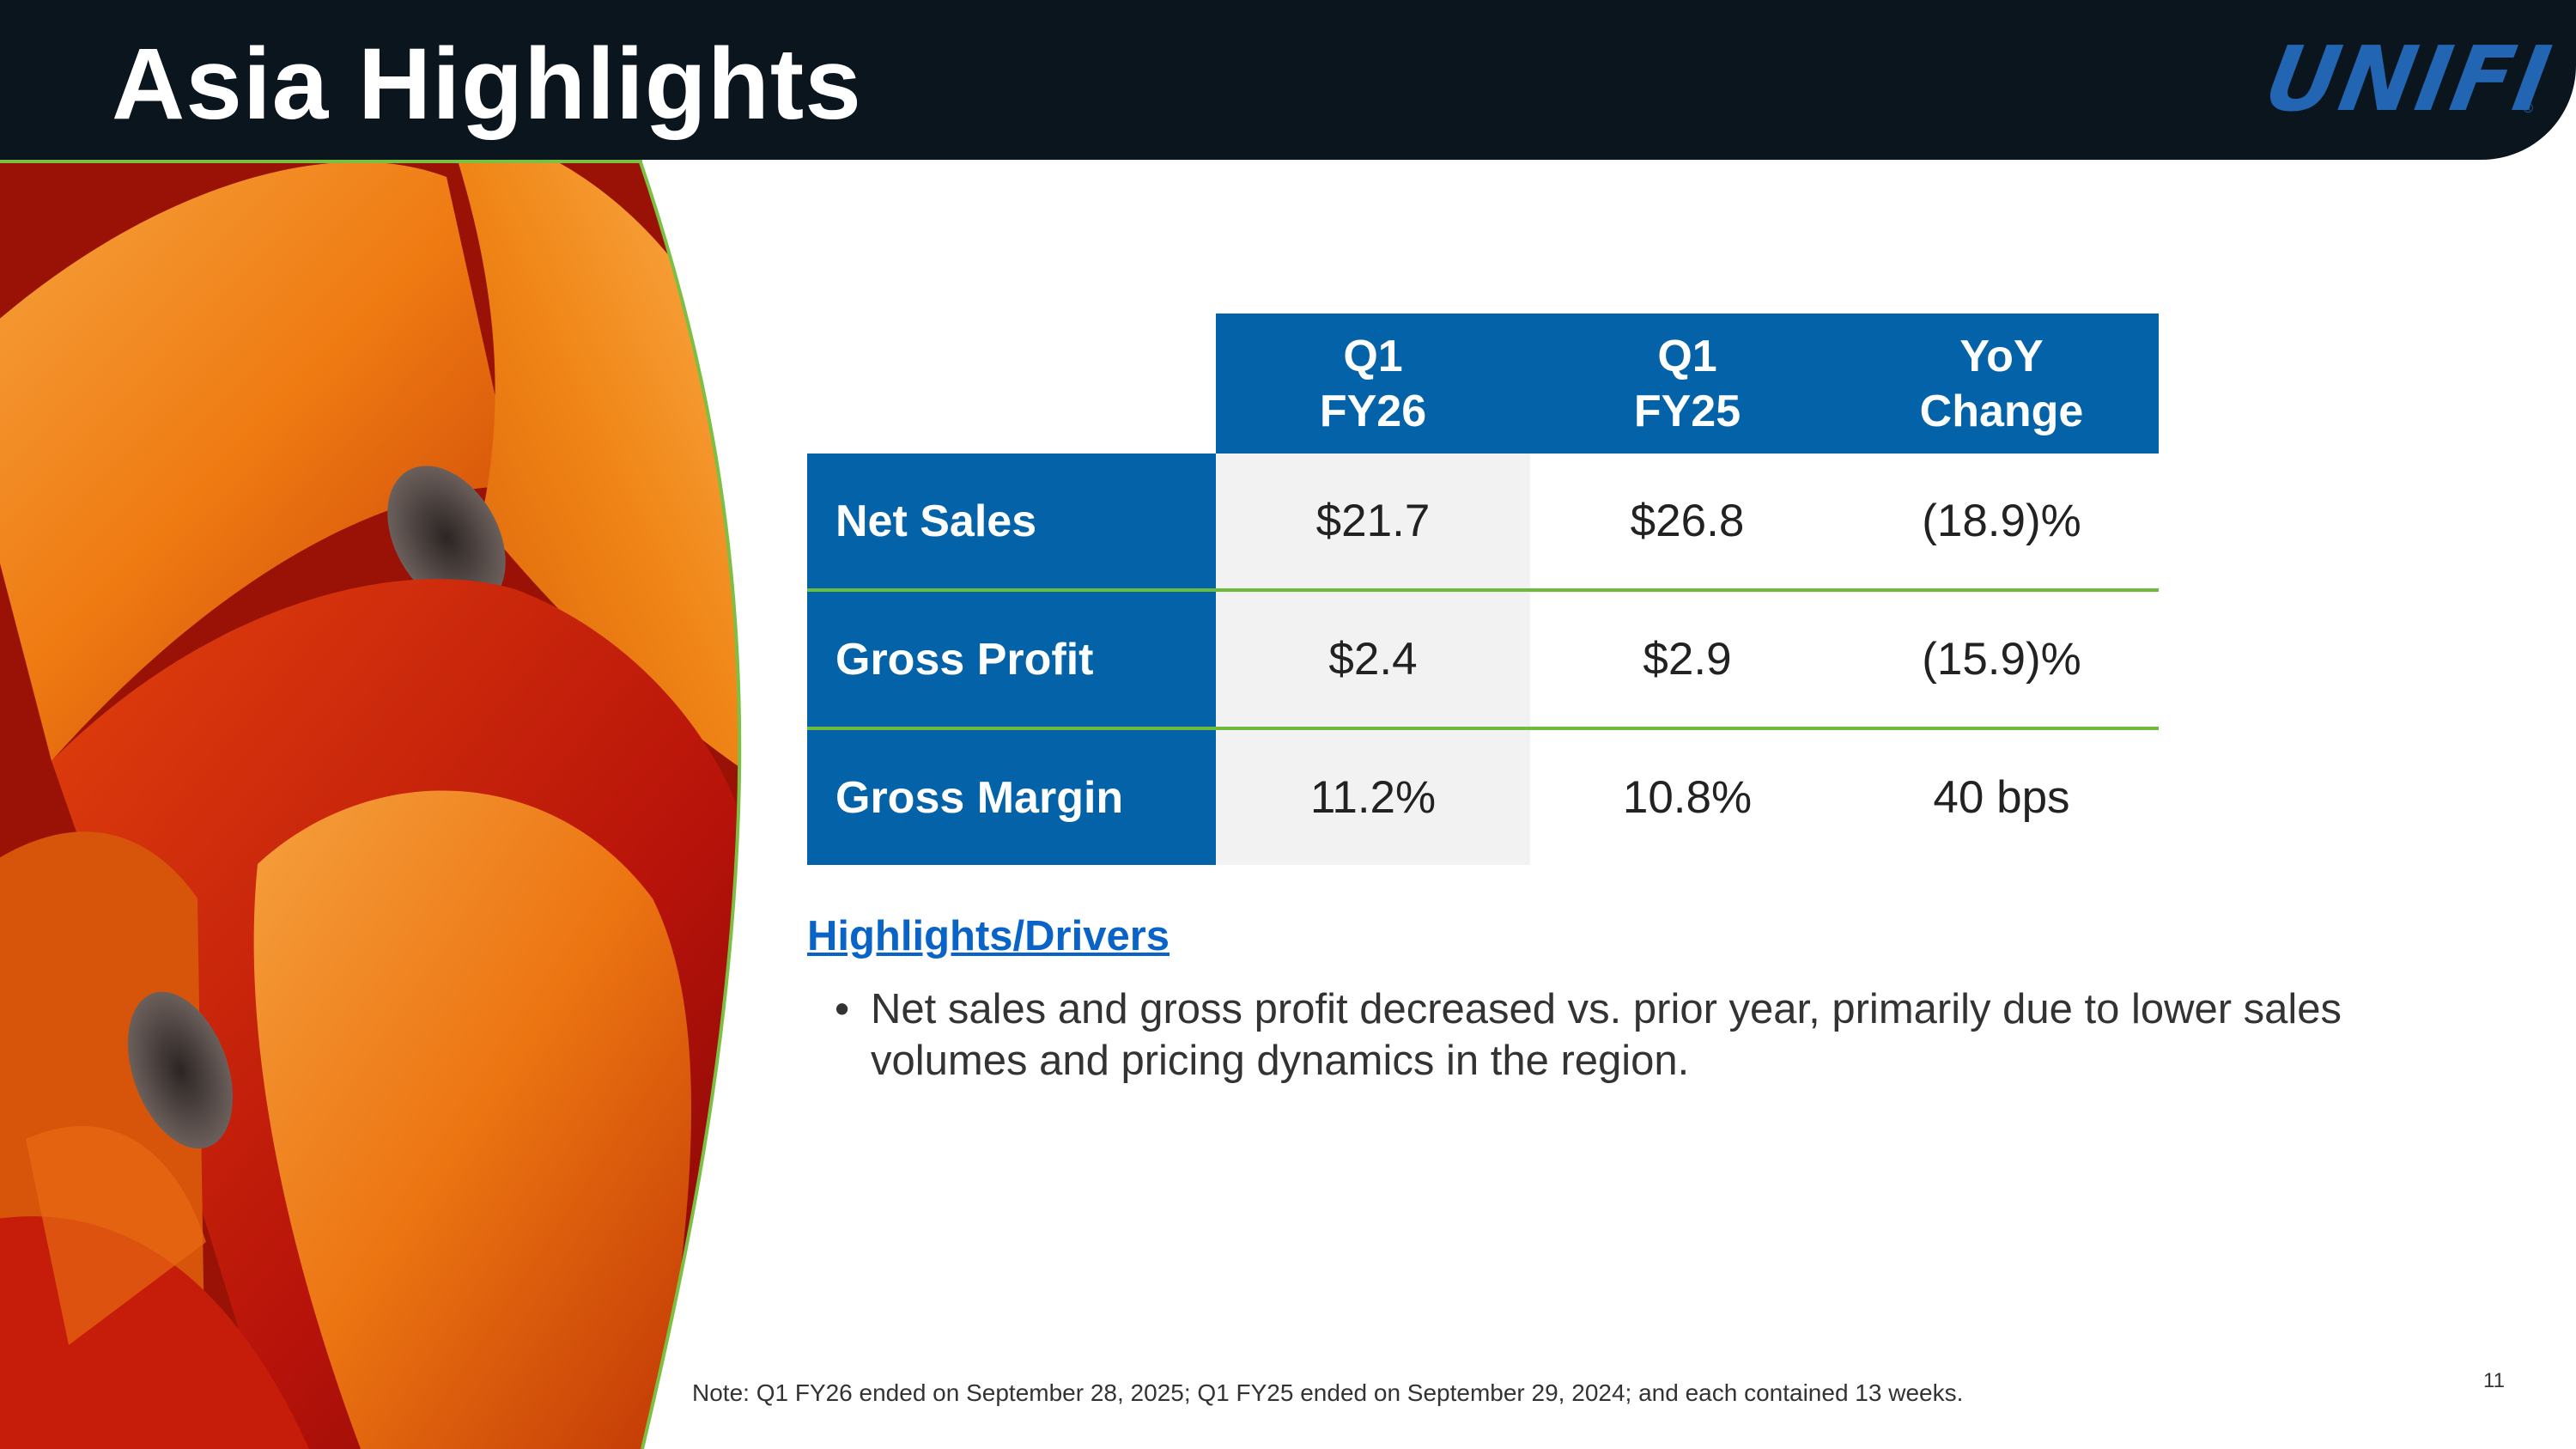  What do you see at coordinates (487, 84) in the screenshot?
I see `page-title: Asia Highlights` at bounding box center [487, 84].